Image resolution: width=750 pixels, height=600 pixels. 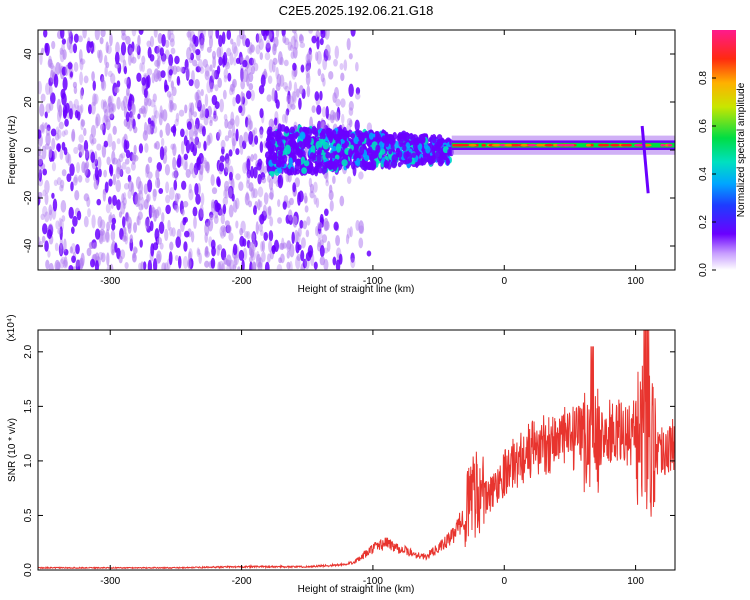 I want to click on spec-y-tick-label: 40, so click(x=28, y=54).